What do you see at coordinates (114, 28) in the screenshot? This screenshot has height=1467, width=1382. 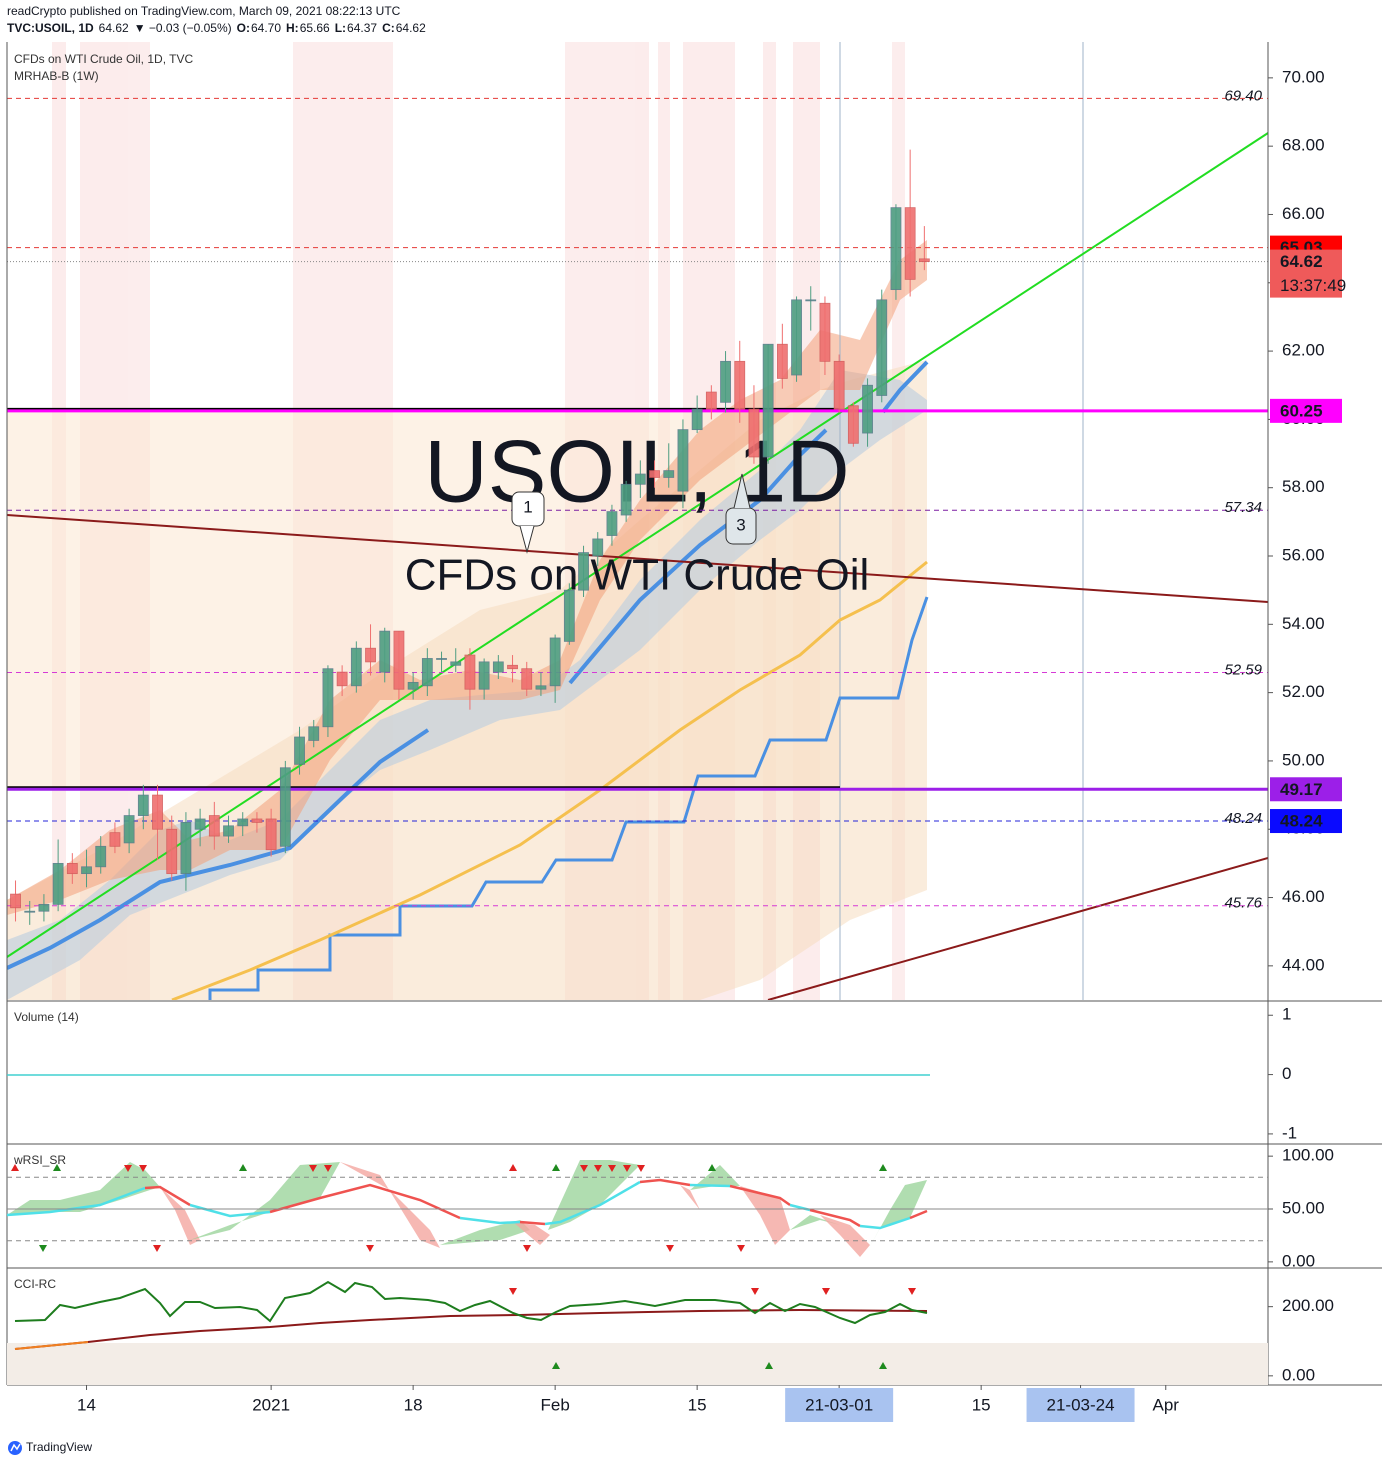 I see `last-price: 64.62` at bounding box center [114, 28].